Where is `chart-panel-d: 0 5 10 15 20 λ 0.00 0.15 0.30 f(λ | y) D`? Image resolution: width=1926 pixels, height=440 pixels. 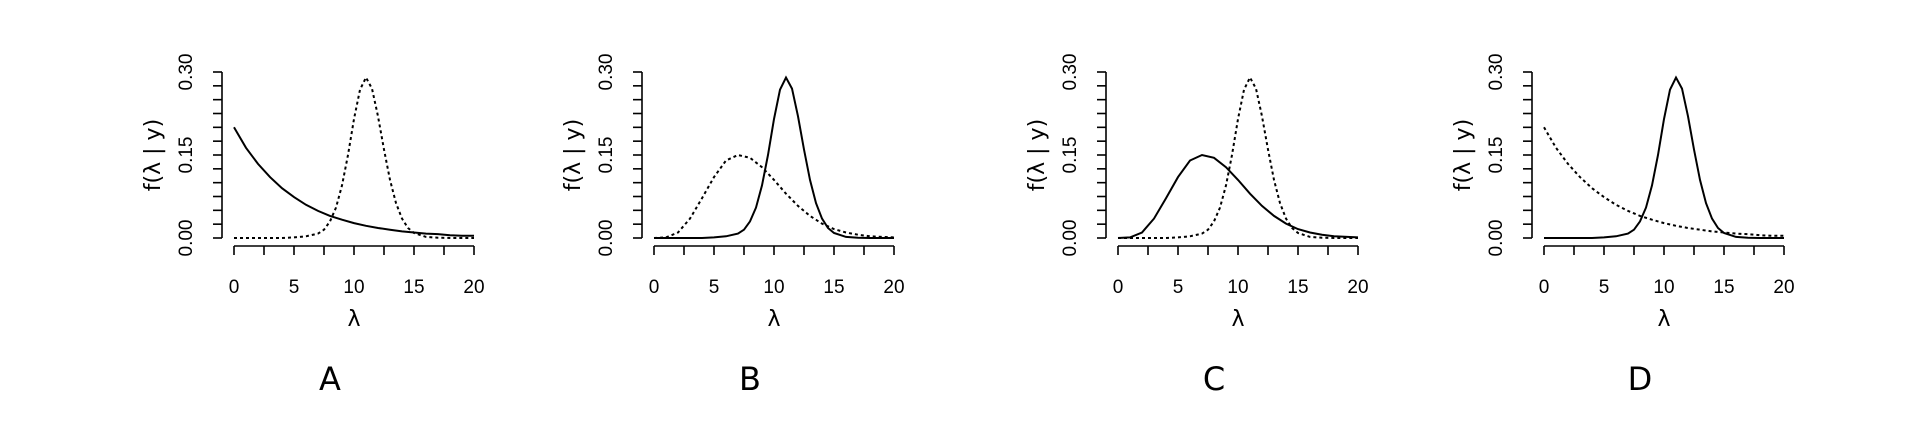 chart-panel-d: 0 5 10 15 20 λ 0.00 0.15 0.30 f(λ | y) D is located at coordinates (1623, 226).